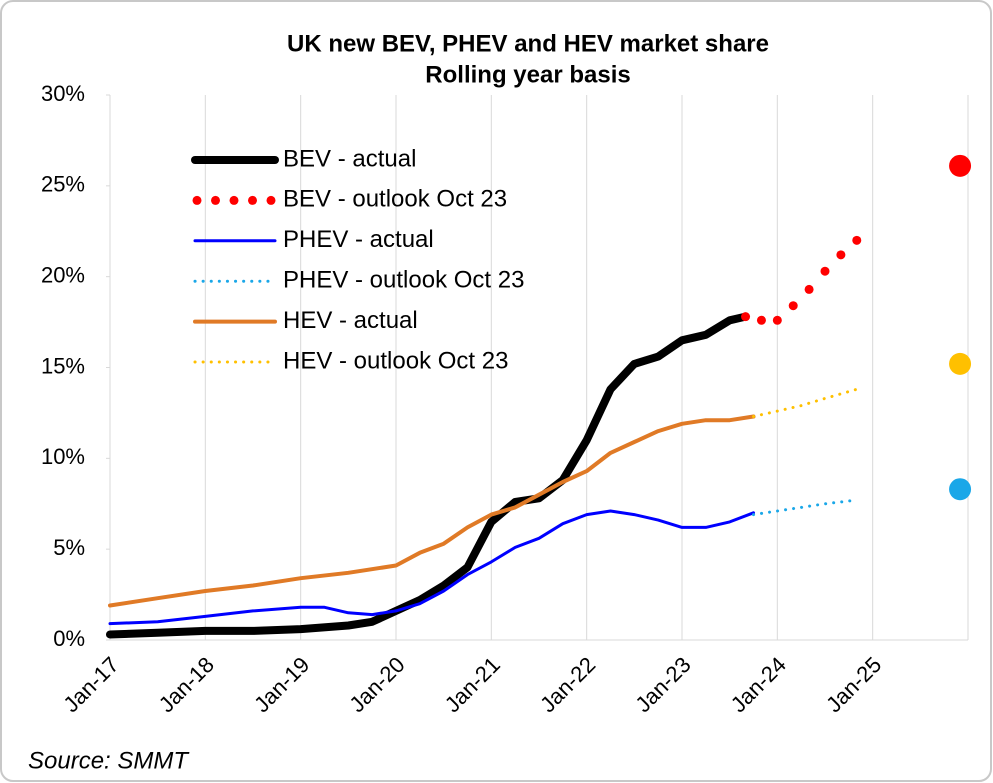 This screenshot has height=783, width=993. What do you see at coordinates (69, 638) in the screenshot?
I see `y-tick-label: 0%` at bounding box center [69, 638].